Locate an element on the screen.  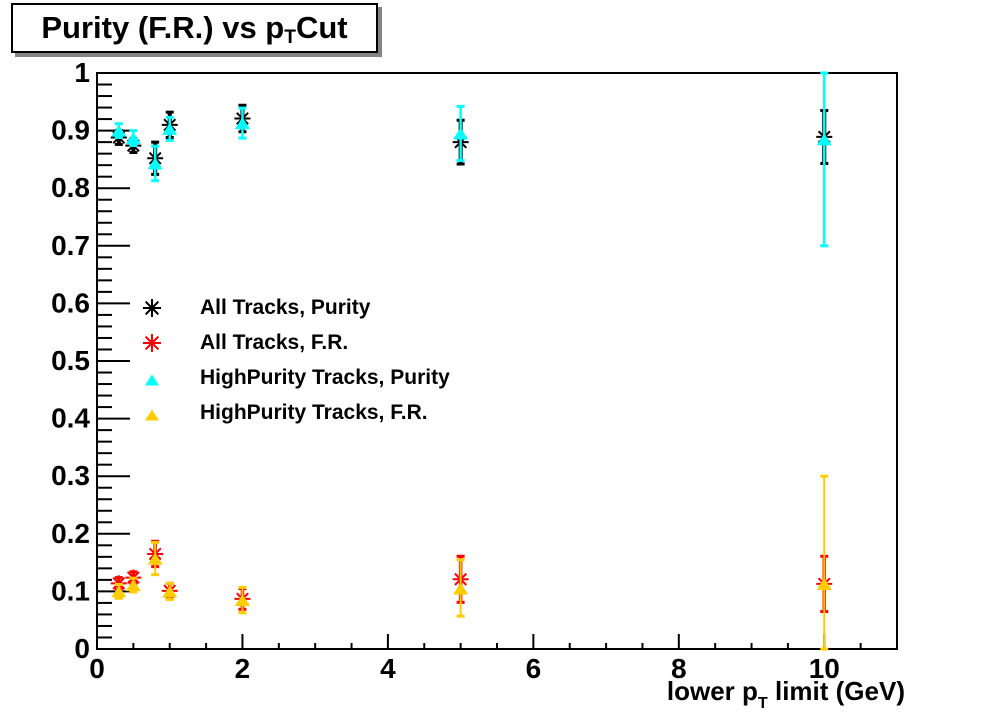
legend-label: HighPurity Tracks, Purity is located at coordinates (325, 377).